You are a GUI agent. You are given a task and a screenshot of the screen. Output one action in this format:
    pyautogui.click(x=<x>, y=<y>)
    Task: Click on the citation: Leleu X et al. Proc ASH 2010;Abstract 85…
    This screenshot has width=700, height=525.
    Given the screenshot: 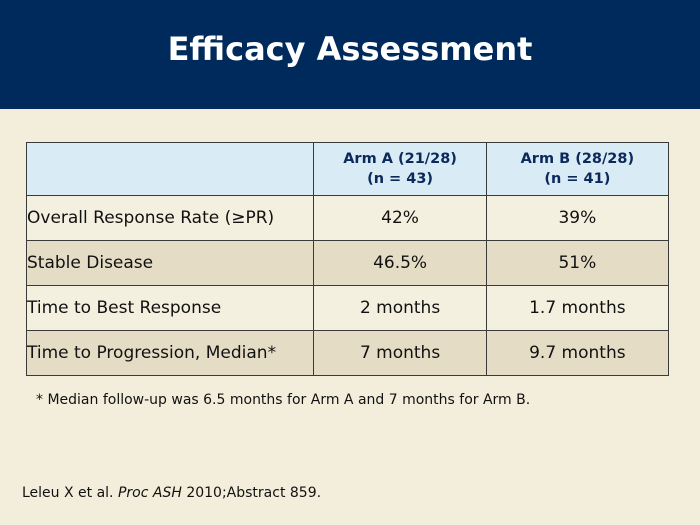 What is the action you would take?
    pyautogui.click(x=171, y=493)
    